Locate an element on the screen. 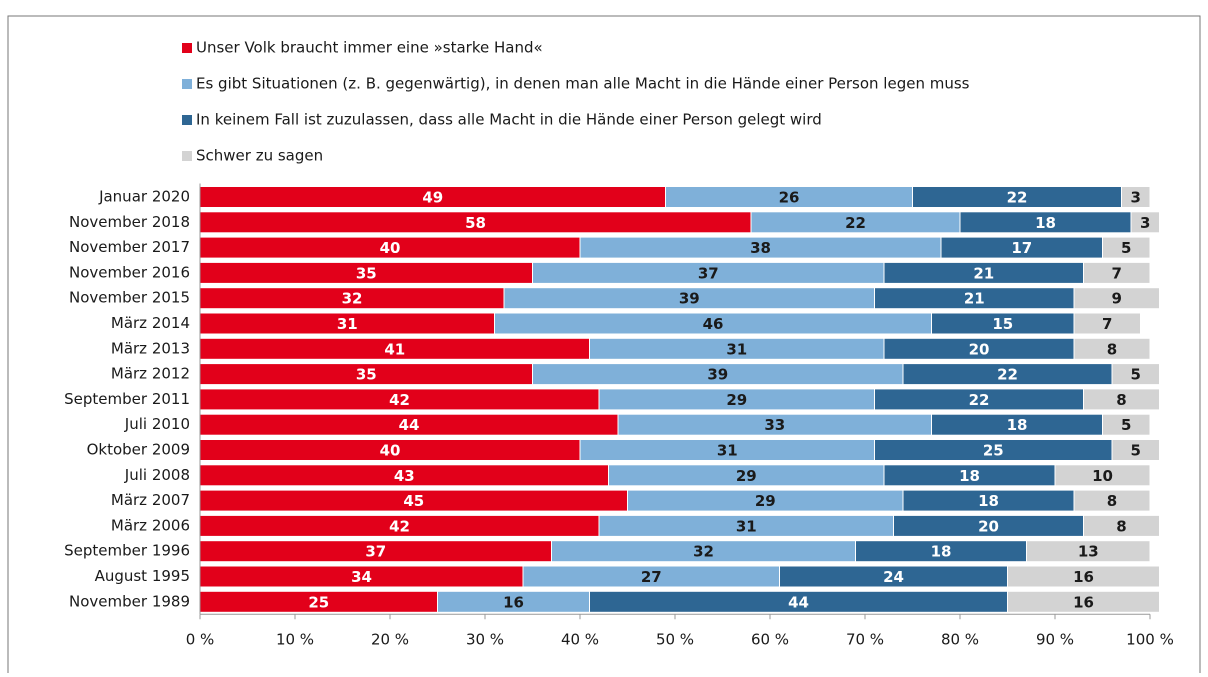 The width and height of the screenshot is (1208, 677). value-label: 58 is located at coordinates (475, 223).